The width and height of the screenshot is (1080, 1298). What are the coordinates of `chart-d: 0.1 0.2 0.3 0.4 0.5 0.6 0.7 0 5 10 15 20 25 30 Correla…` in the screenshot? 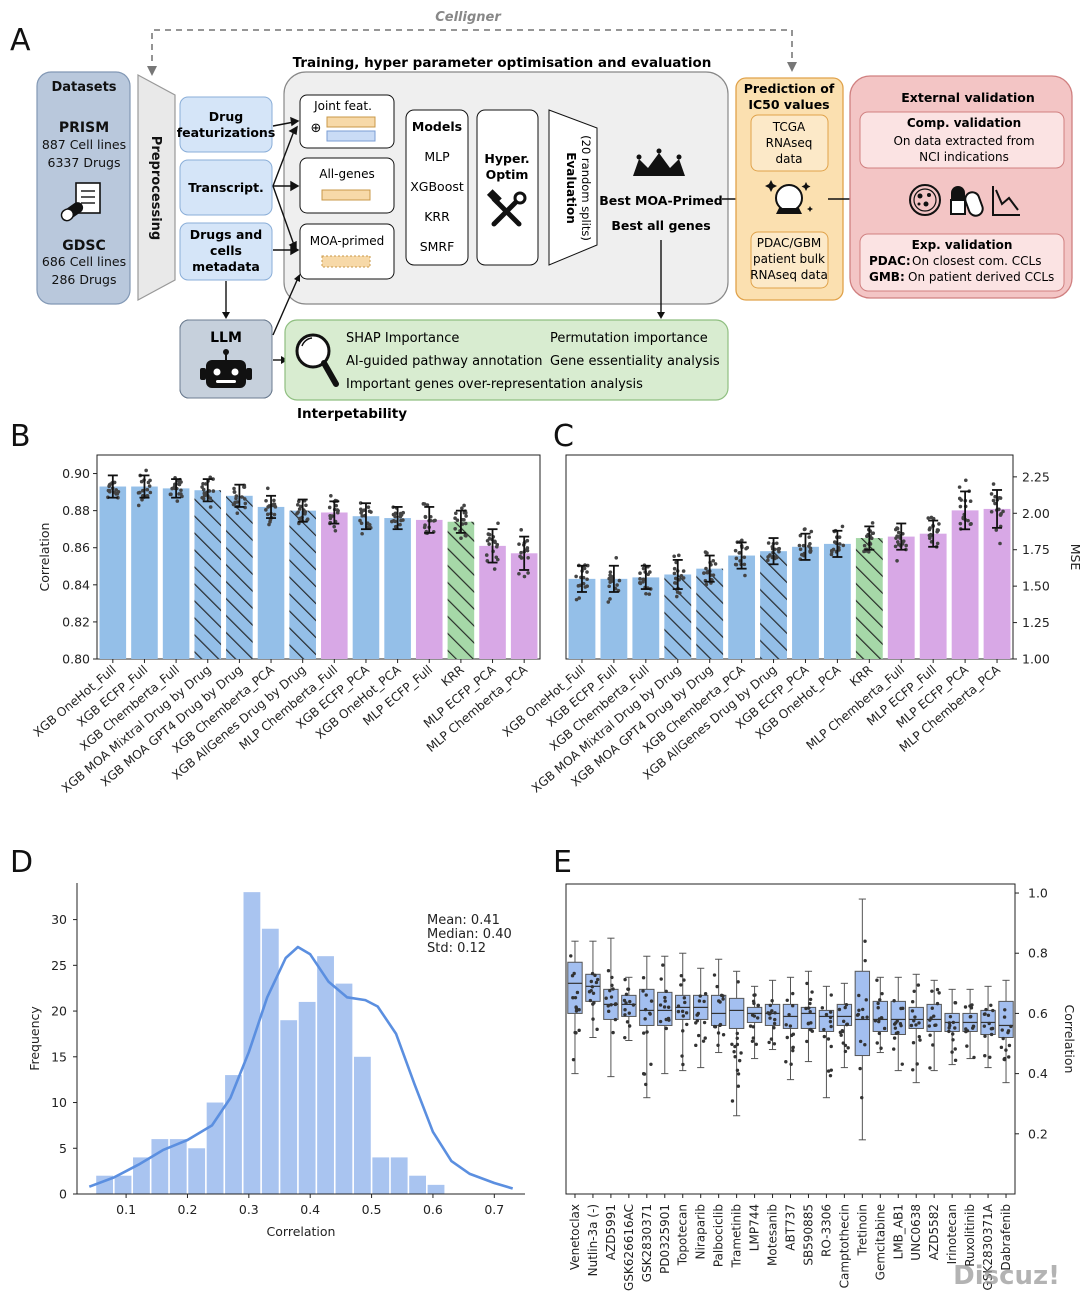 It's located at (276, 1061).